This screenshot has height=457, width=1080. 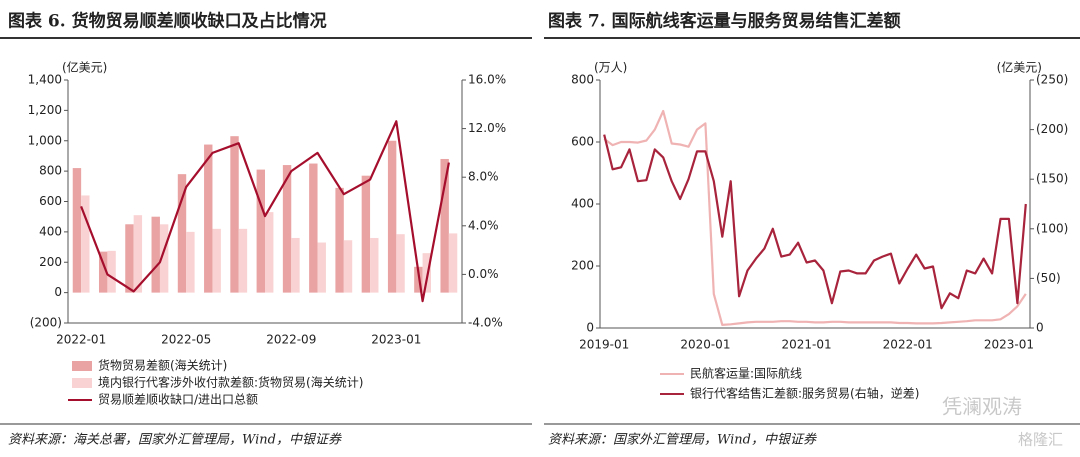 I want to click on y2-tick-label: (250), so click(x=1052, y=80).